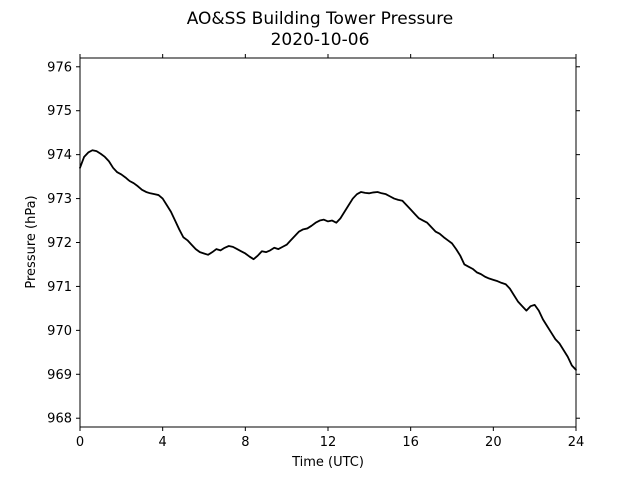 Image resolution: width=640 pixels, height=480 pixels. What do you see at coordinates (59, 67) in the screenshot?
I see `y-tick-label: 976` at bounding box center [59, 67].